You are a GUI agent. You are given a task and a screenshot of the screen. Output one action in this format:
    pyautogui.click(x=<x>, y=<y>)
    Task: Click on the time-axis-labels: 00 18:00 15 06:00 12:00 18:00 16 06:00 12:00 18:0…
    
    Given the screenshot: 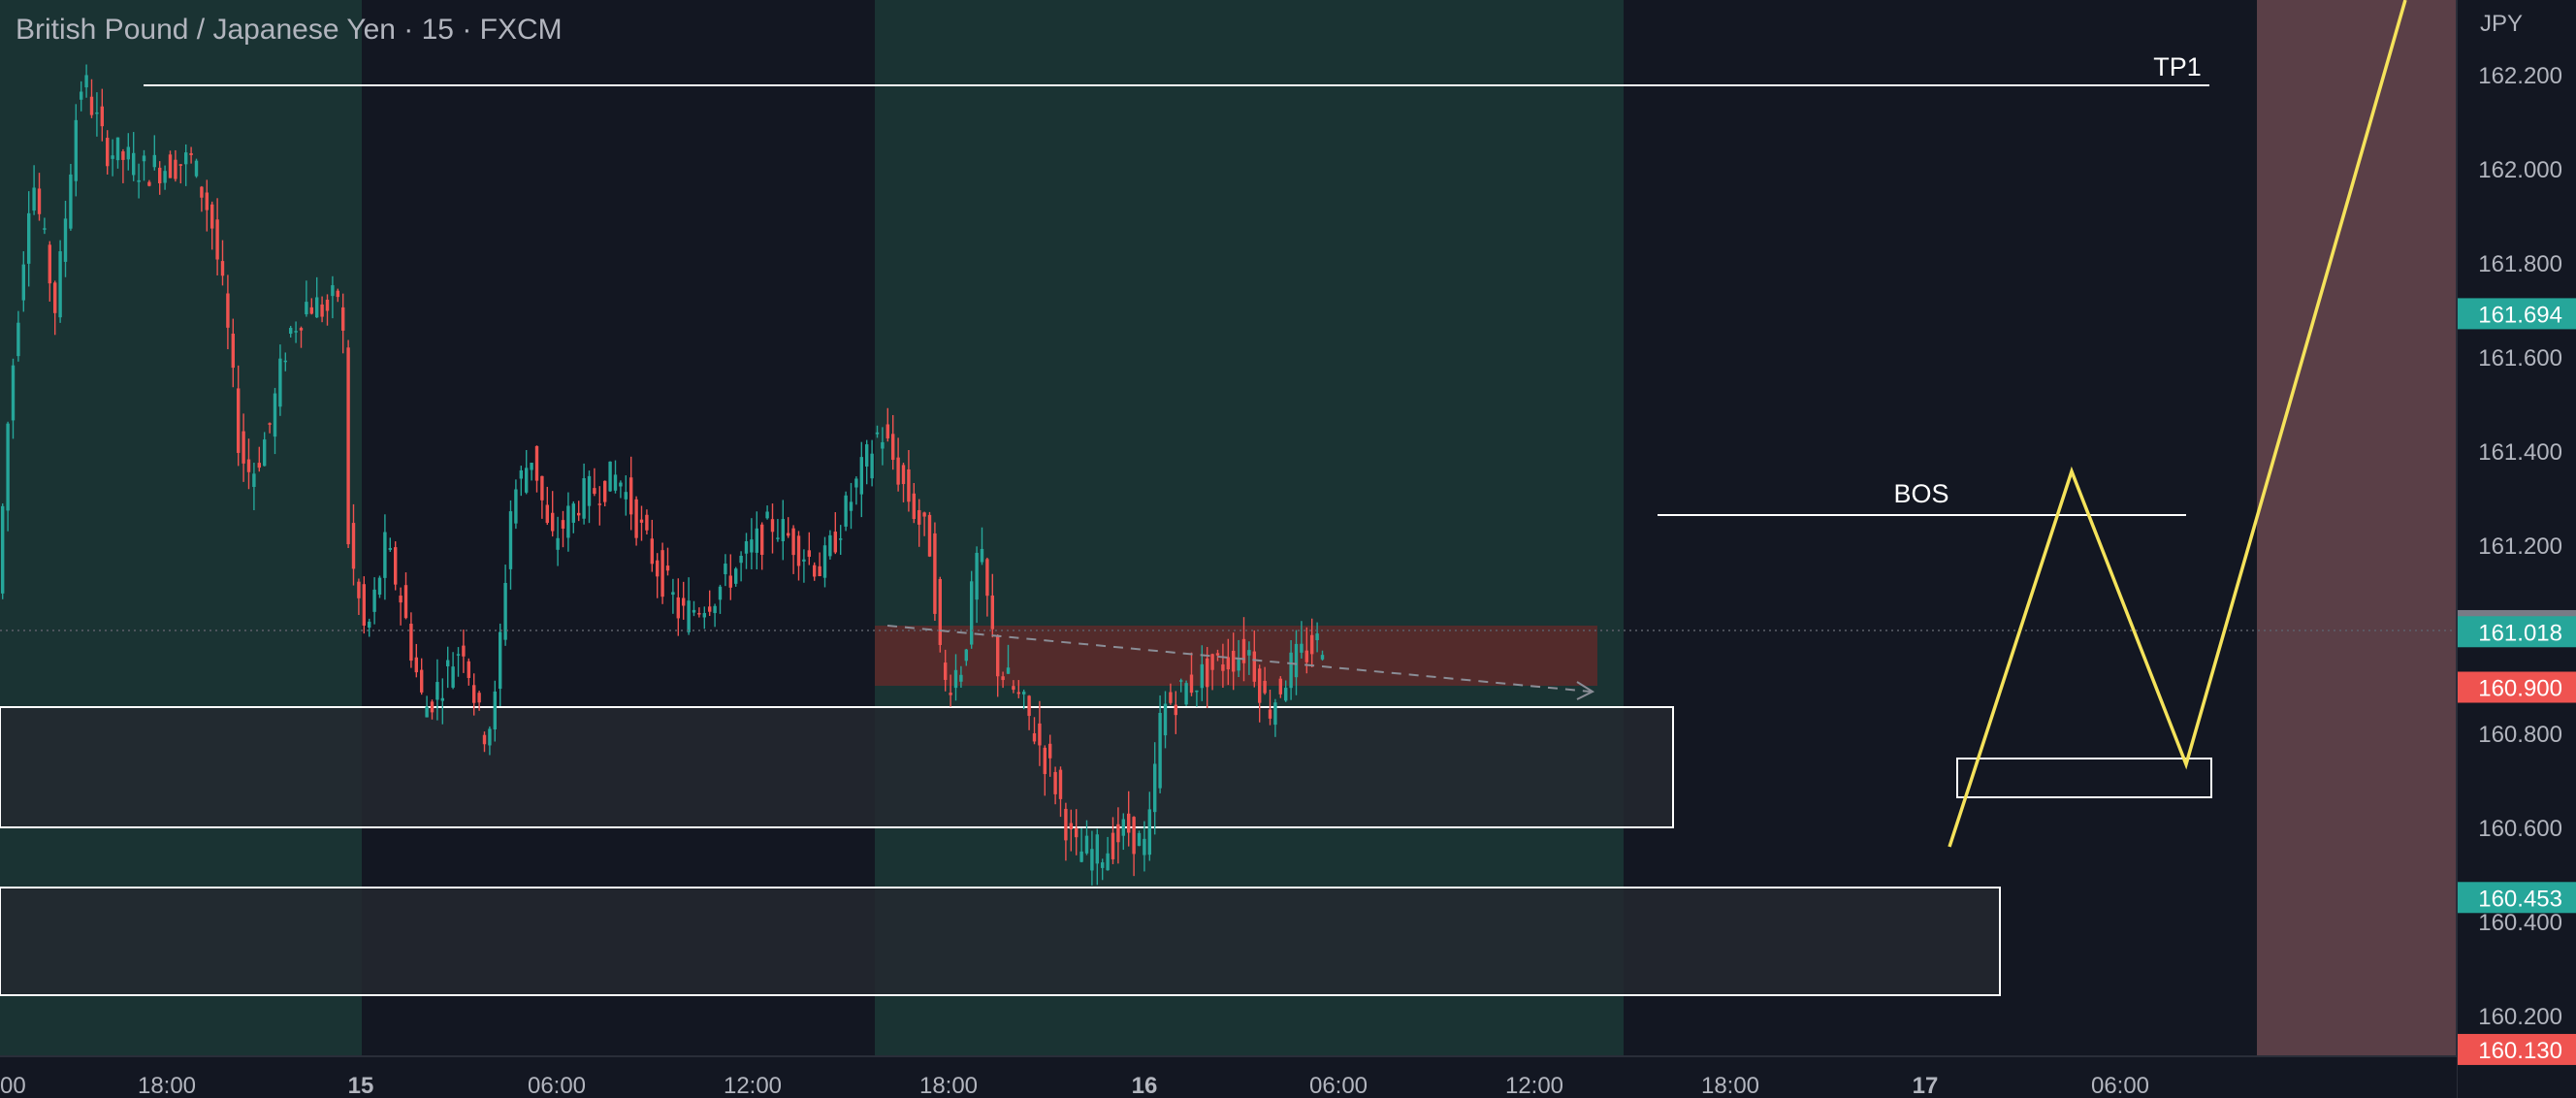 What is the action you would take?
    pyautogui.click(x=1074, y=1085)
    